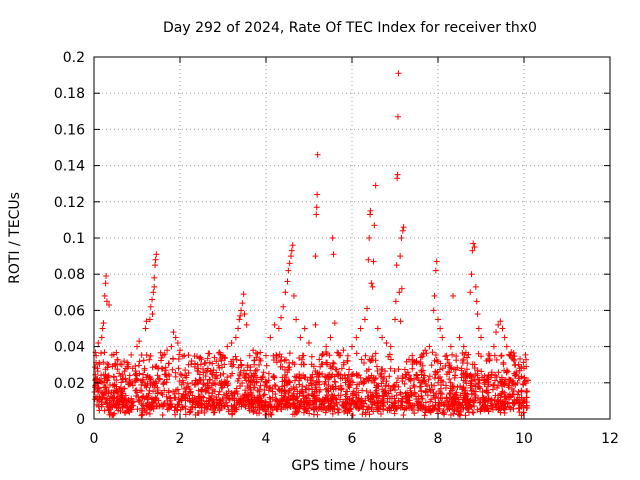 The image size is (640, 480). I want to click on x-tick-label: 6, so click(352, 439).